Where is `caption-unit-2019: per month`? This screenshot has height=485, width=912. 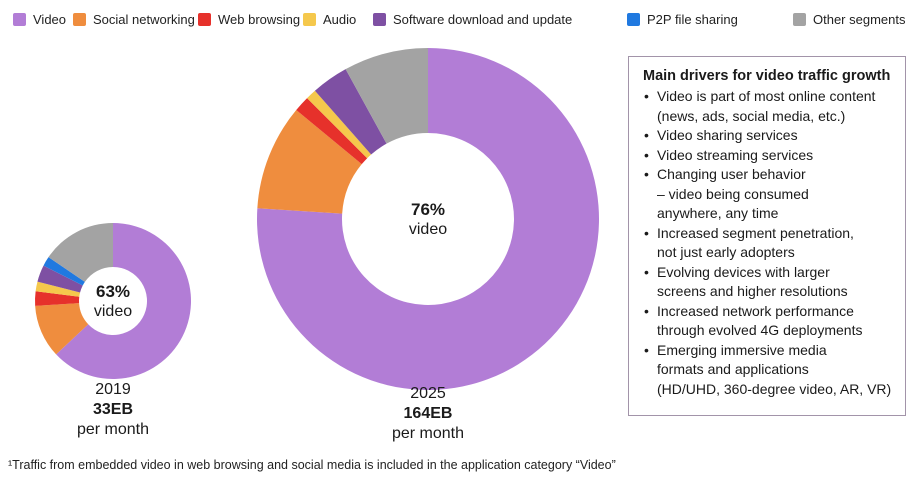 caption-unit-2019: per month is located at coordinates (113, 429).